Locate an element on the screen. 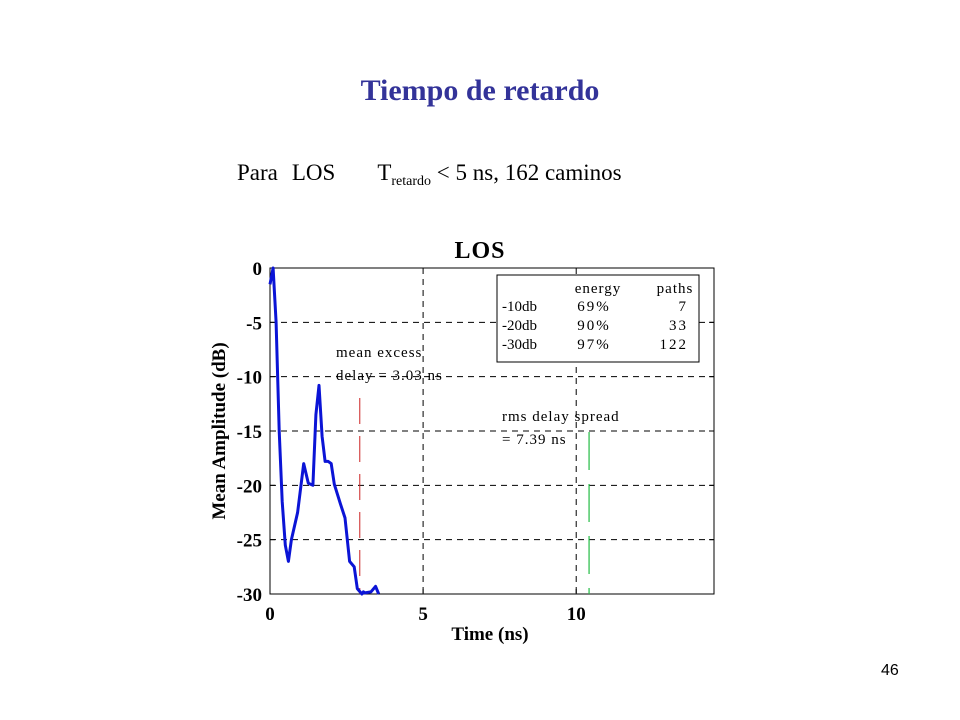 The image size is (960, 720). table-cell: 69% is located at coordinates (594, 307).